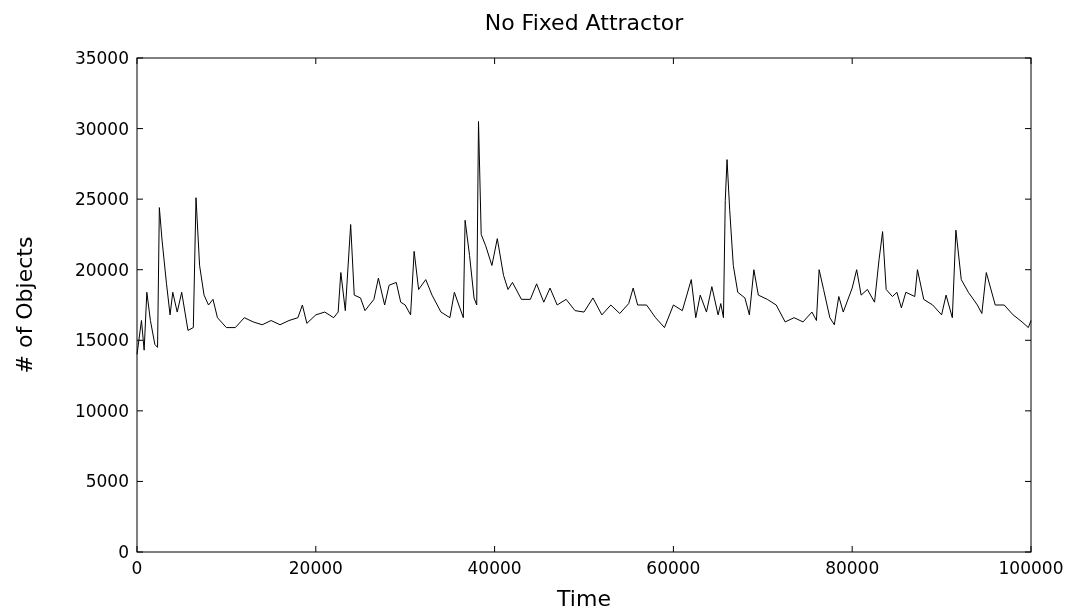  I want to click on x-tick-label: 0, so click(137, 568).